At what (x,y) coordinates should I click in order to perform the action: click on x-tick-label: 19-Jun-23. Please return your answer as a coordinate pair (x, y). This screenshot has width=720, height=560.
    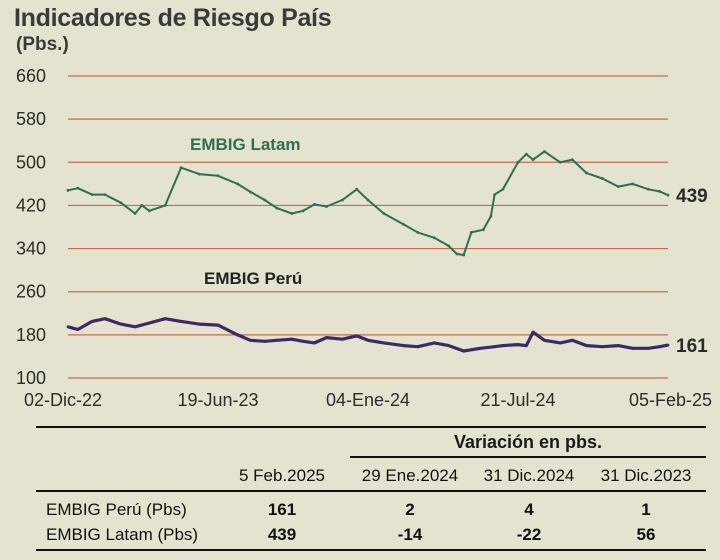
    Looking at the image, I should click on (217, 400).